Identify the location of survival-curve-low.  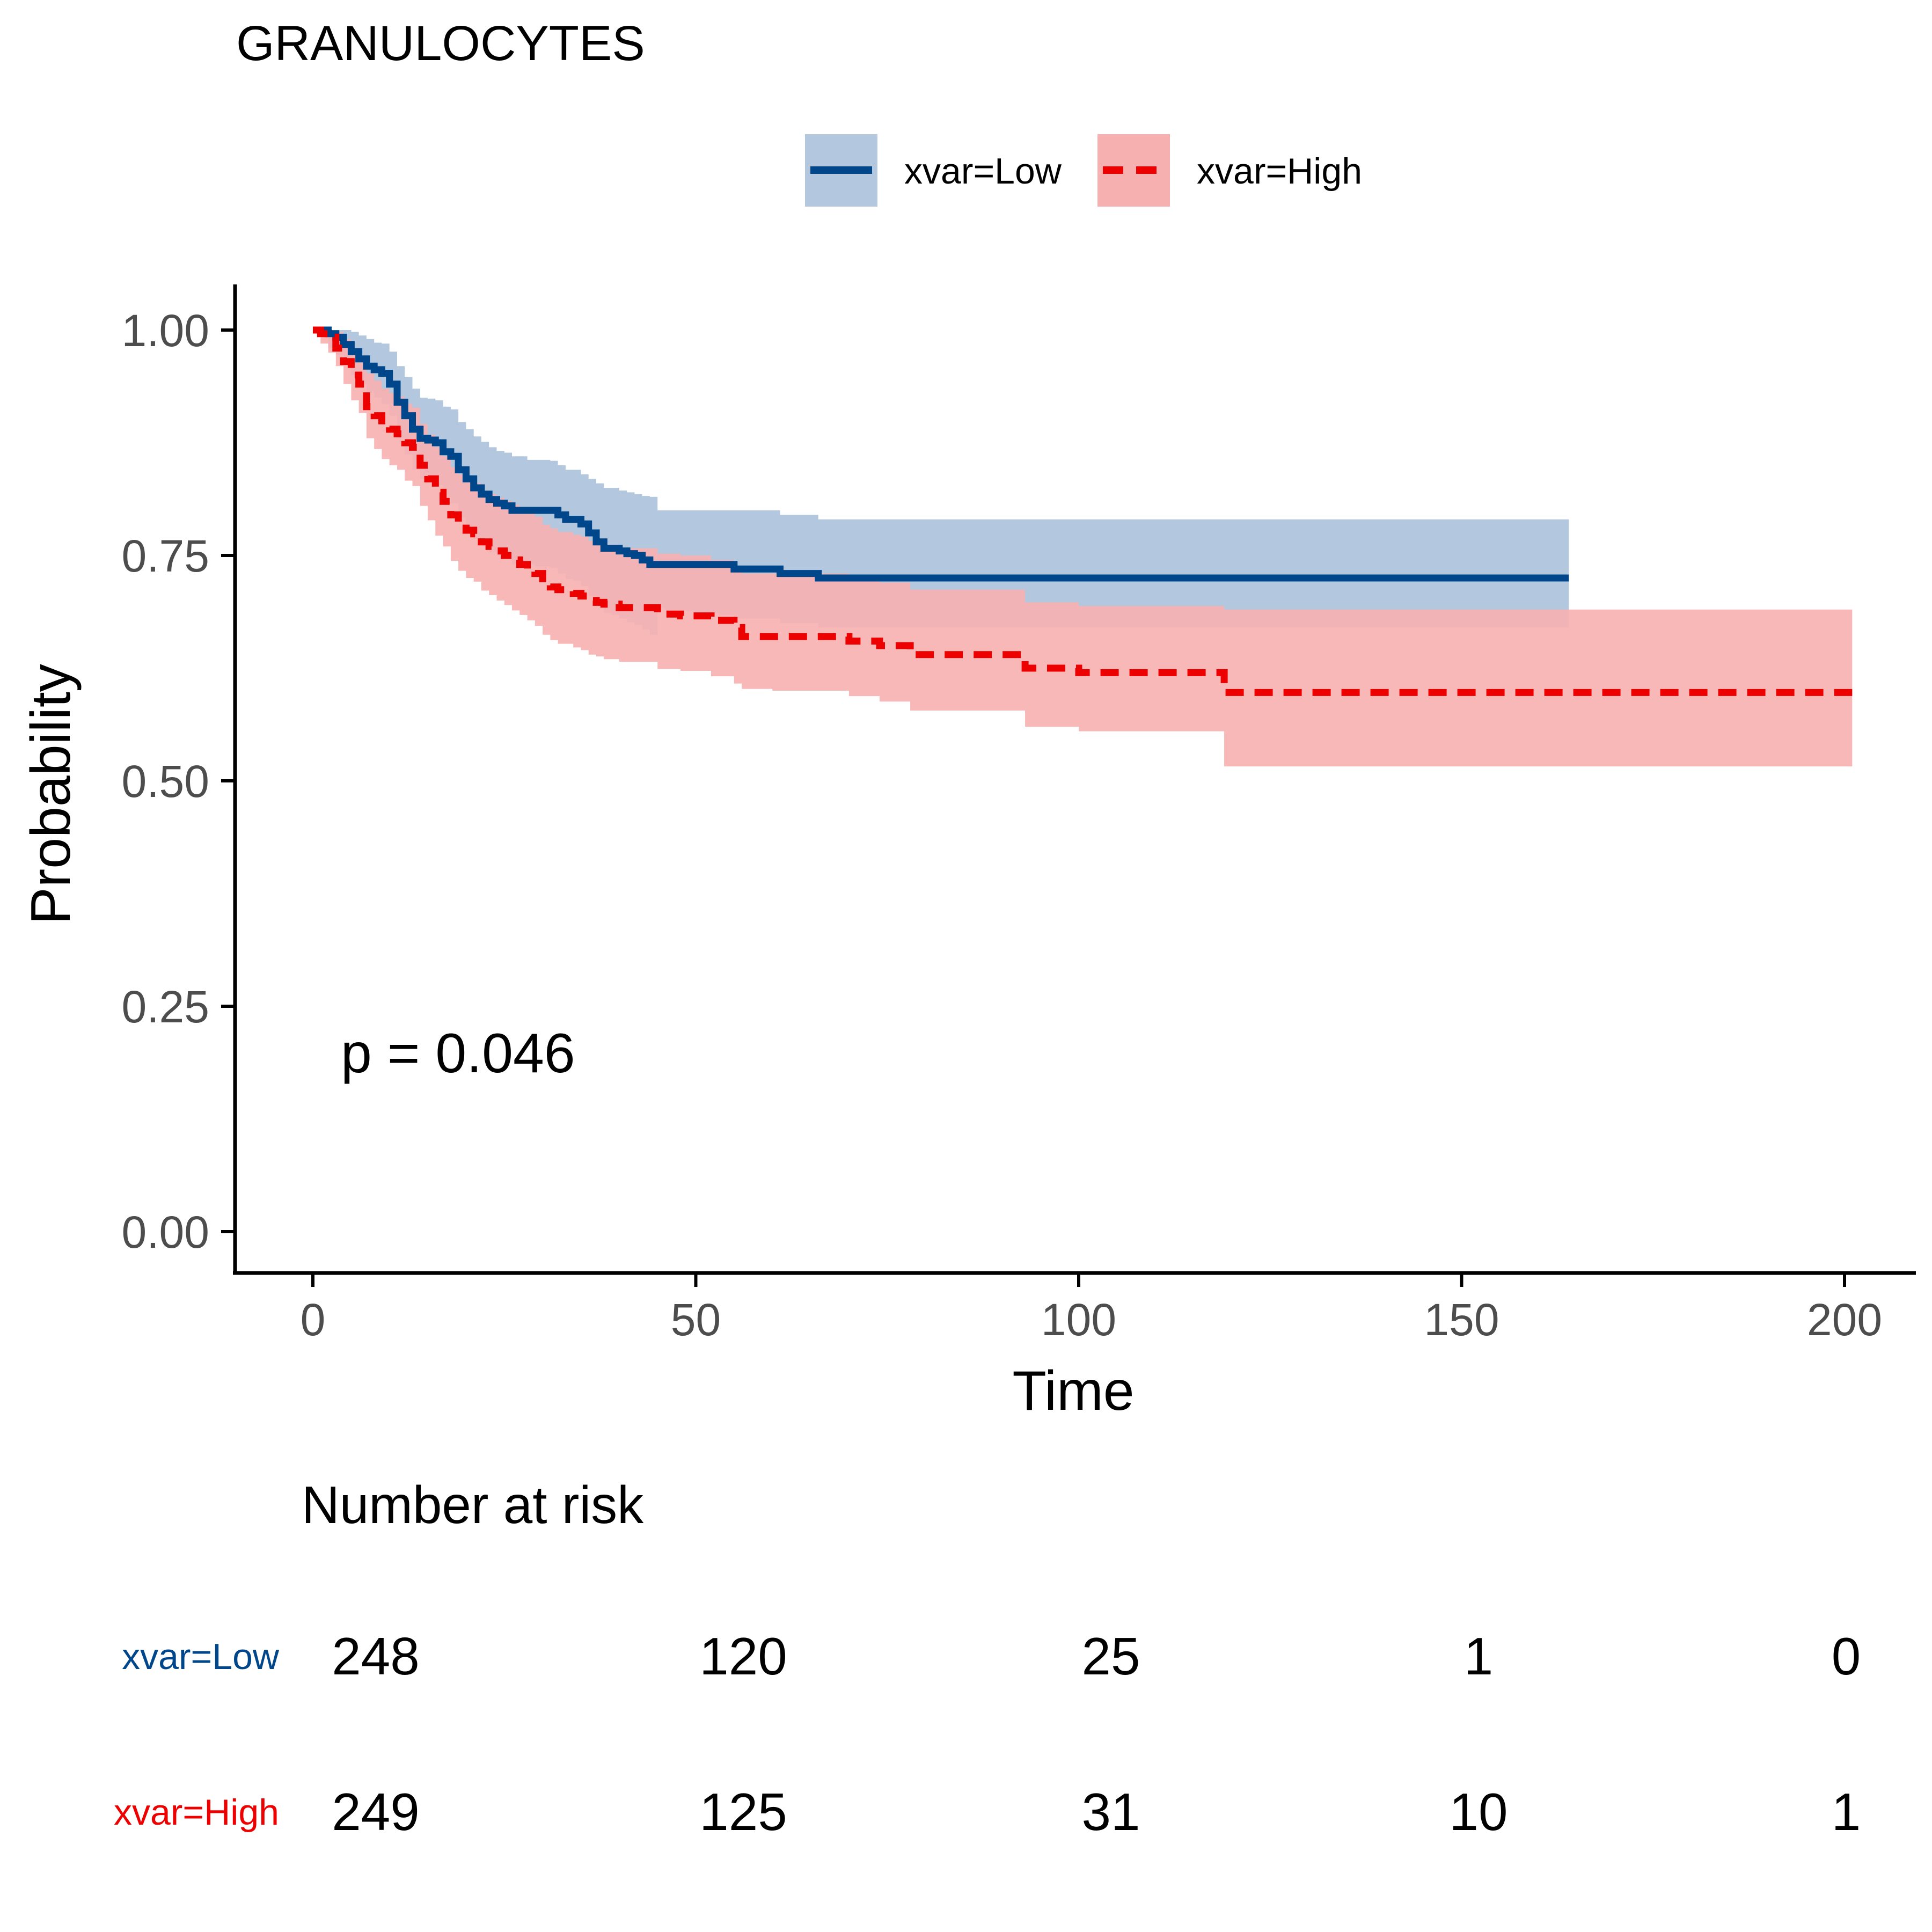
(941, 454).